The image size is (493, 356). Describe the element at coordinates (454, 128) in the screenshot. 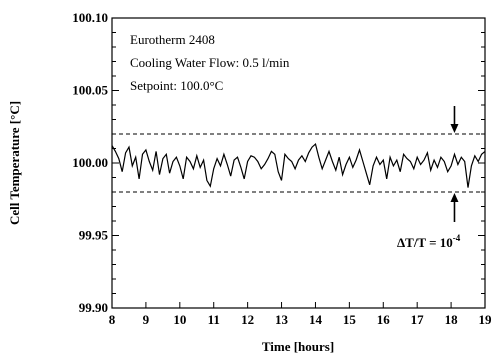

I see `arrow-down-icon` at that location.